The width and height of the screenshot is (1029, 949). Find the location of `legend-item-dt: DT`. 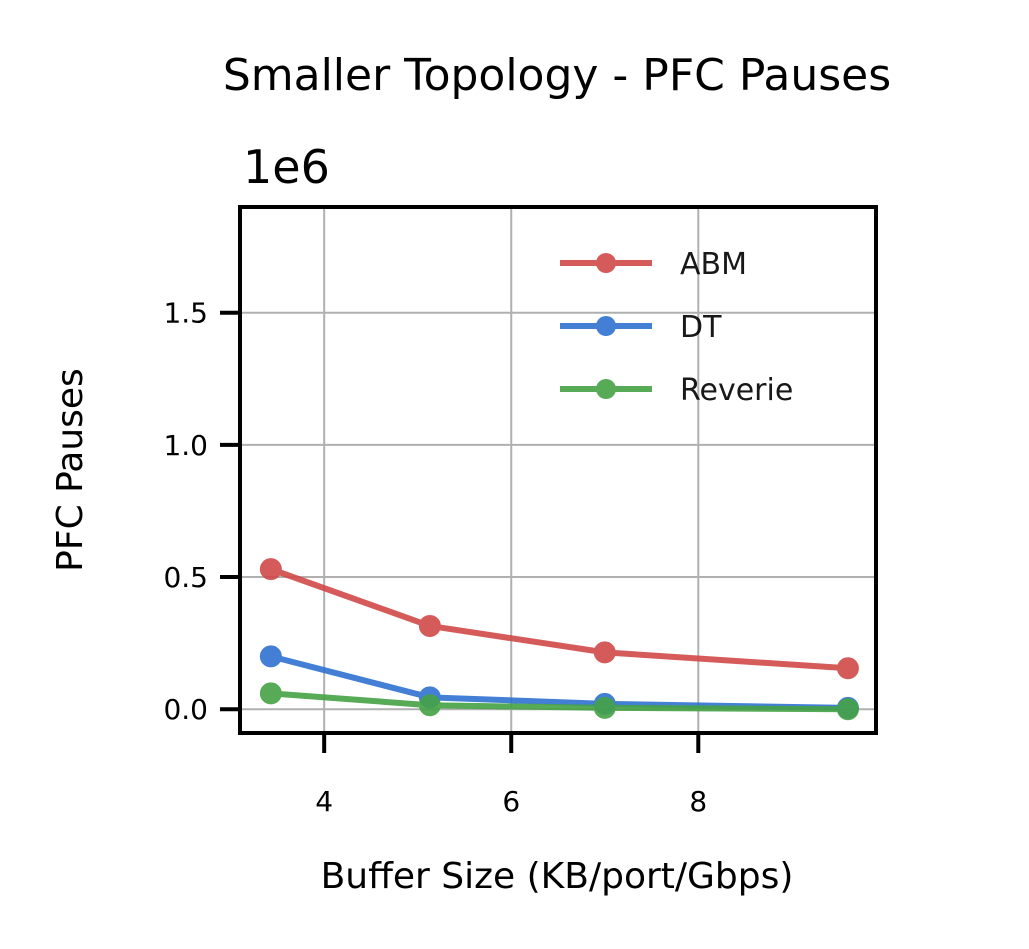

legend-item-dt: DT is located at coordinates (641, 327).